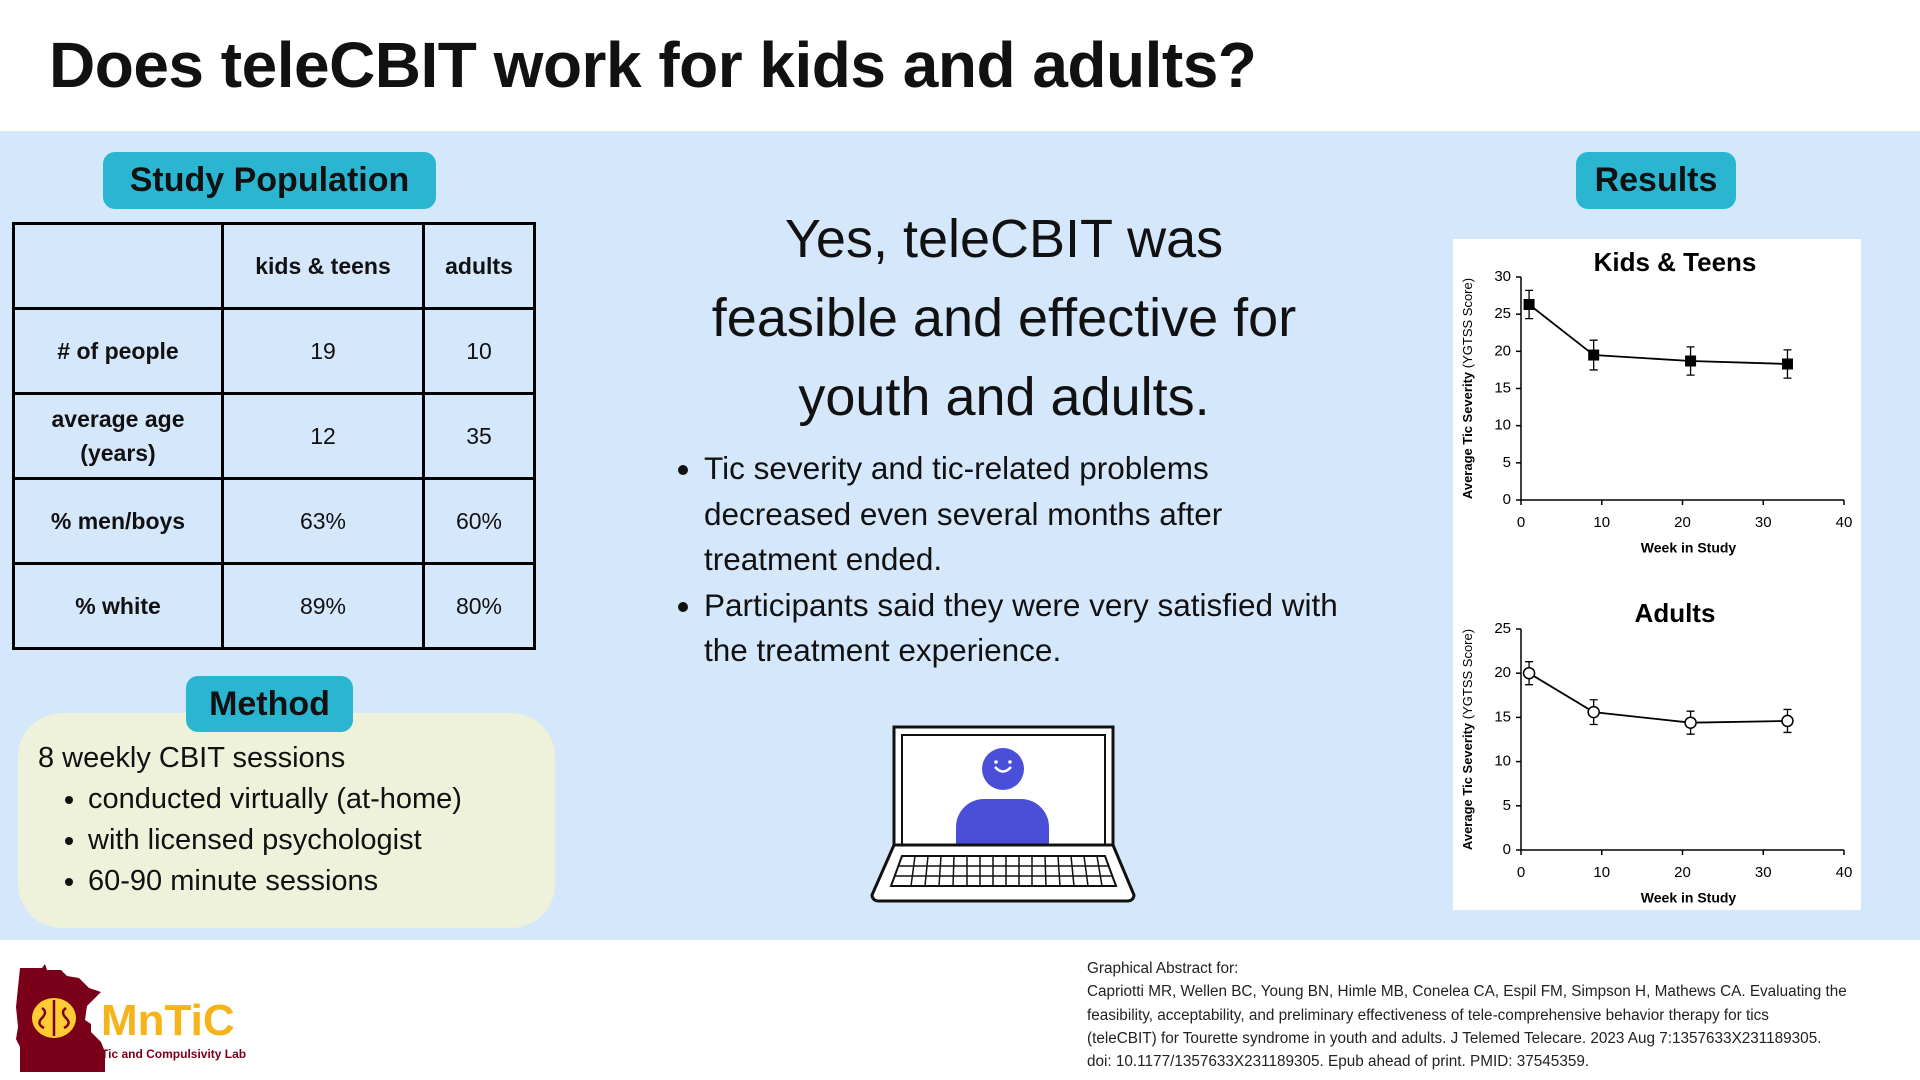 This screenshot has width=1920, height=1080. What do you see at coordinates (323, 436) in the screenshot?
I see `table-cell: 12` at bounding box center [323, 436].